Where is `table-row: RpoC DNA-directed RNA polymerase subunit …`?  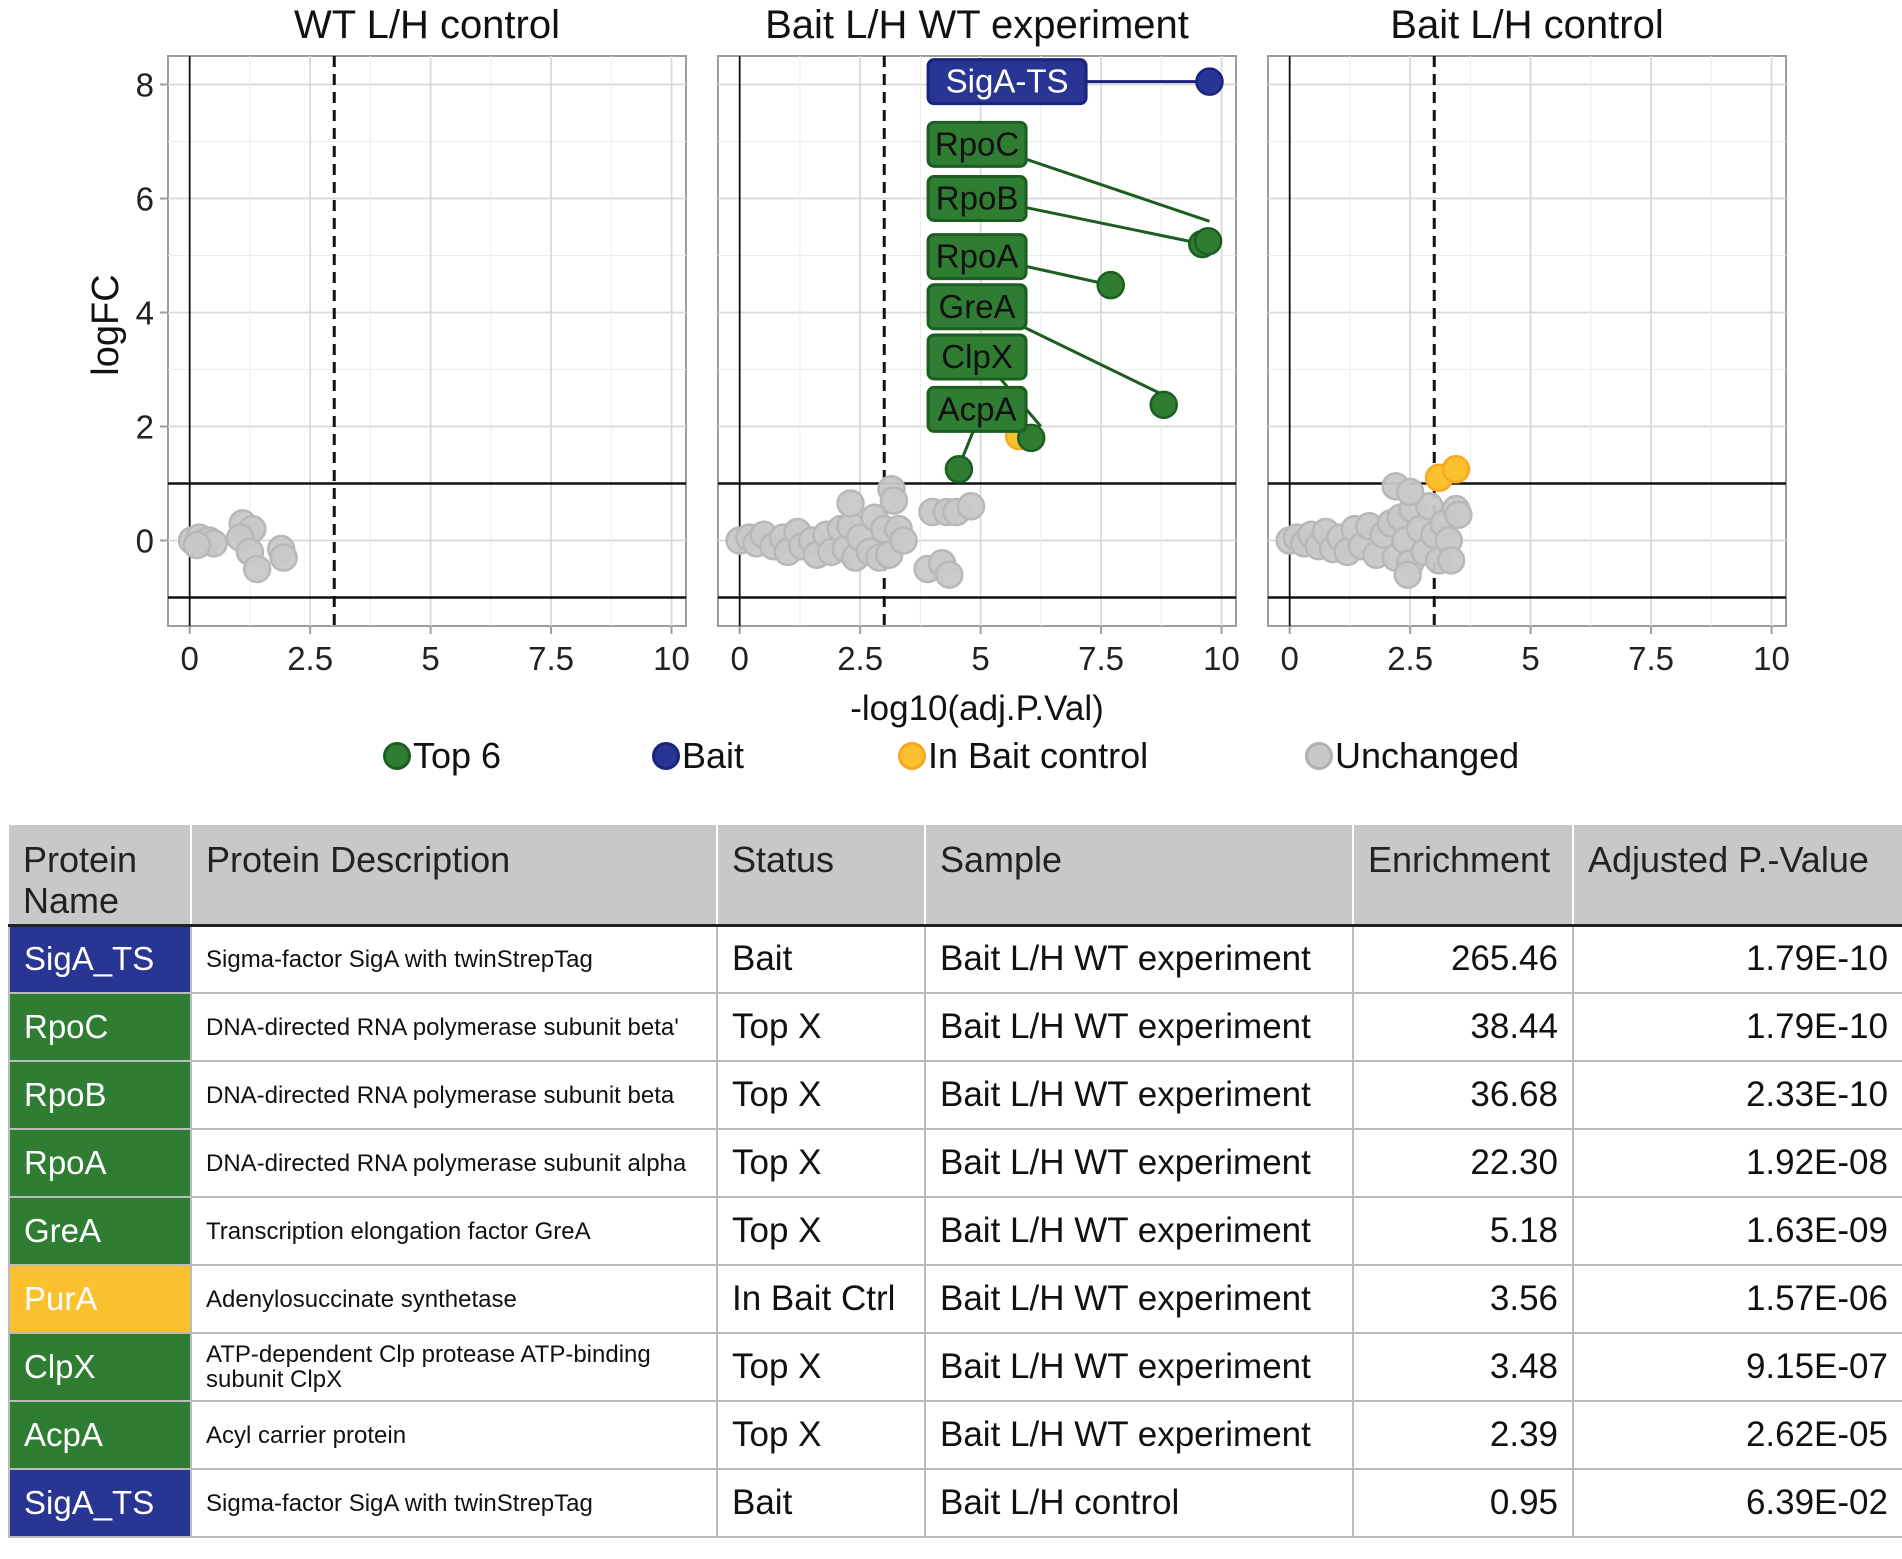
table-row: RpoC DNA-directed RNA polymerase subunit … is located at coordinates (955, 1027).